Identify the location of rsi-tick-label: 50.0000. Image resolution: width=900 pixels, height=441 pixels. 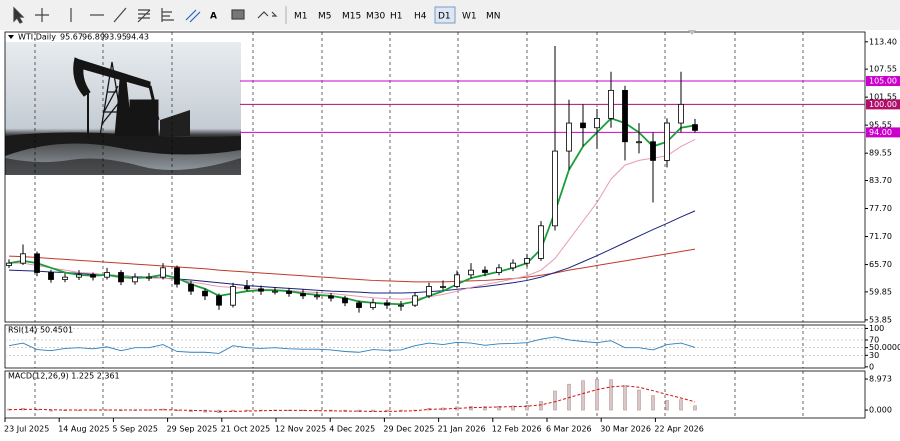
(884, 347).